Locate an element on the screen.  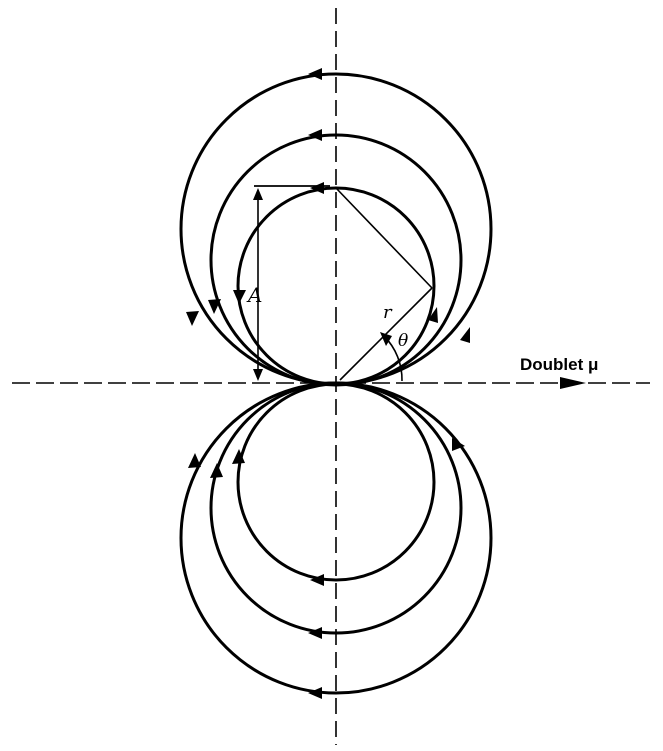
flow-arrows-upper-left is located at coordinates (216, 308).